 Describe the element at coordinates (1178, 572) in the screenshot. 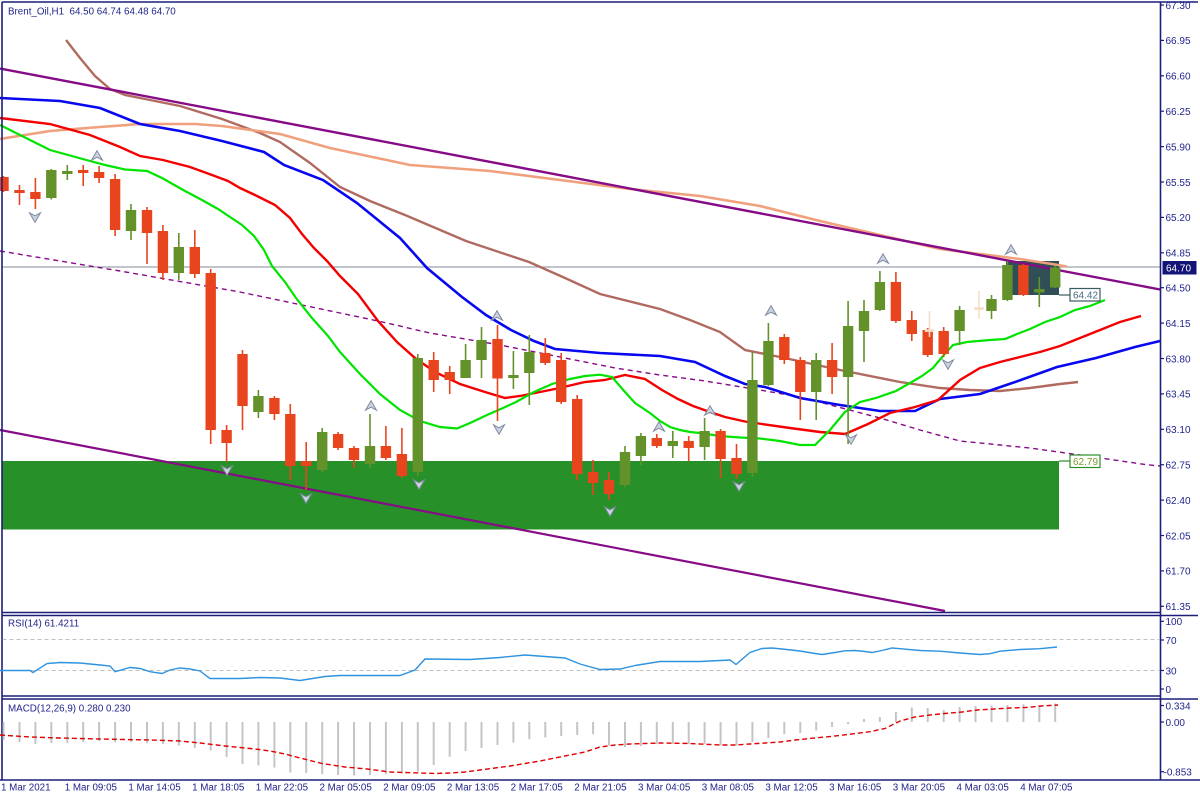

I see `svg-text: 61.70` at that location.